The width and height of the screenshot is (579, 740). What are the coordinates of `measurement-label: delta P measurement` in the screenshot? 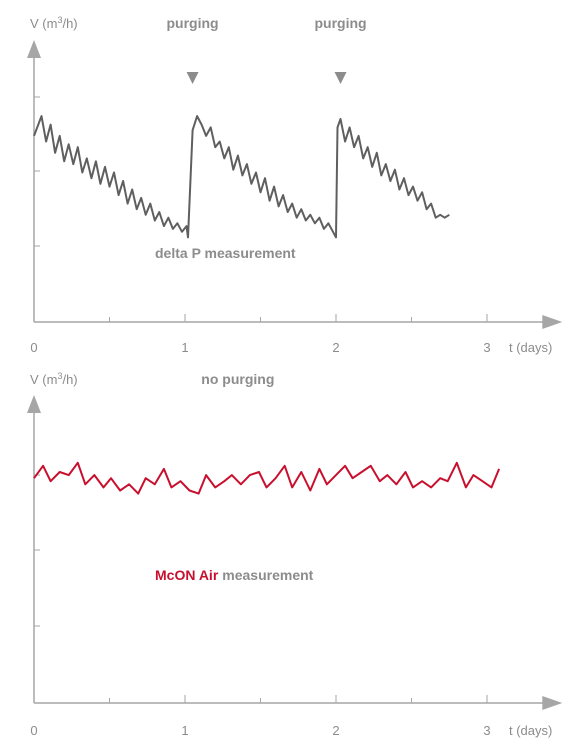 It's located at (225, 253).